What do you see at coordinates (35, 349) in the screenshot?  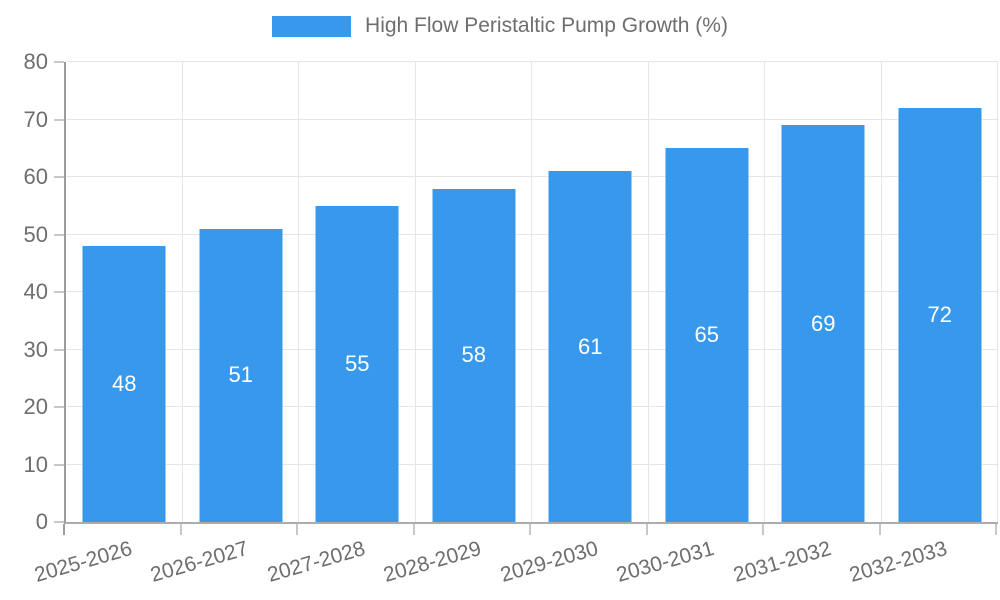 I see `y-tick-label: 30` at bounding box center [35, 349].